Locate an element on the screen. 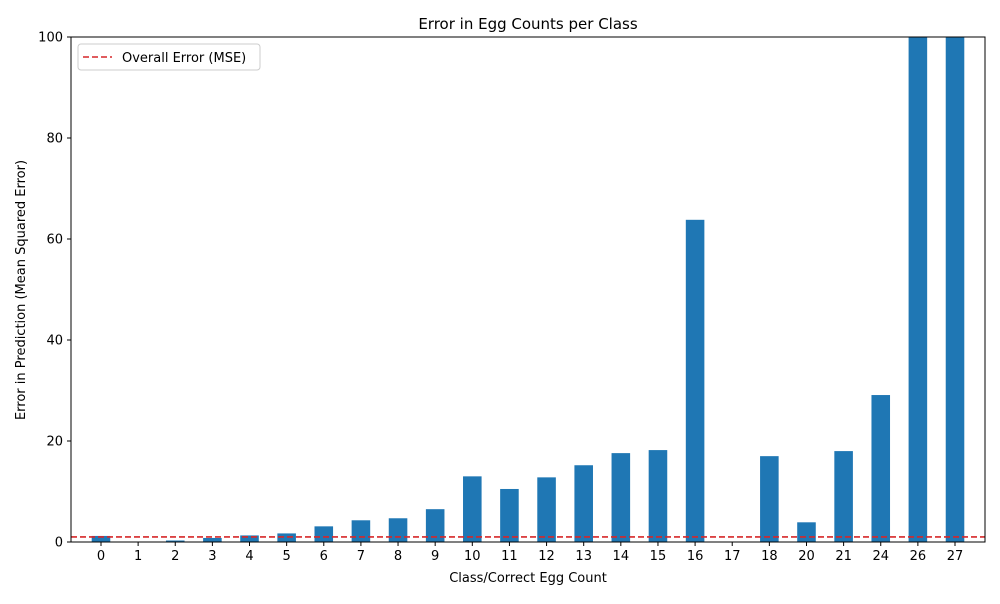 The height and width of the screenshot is (604, 1000). x-tick-label-10: 10 is located at coordinates (472, 556).